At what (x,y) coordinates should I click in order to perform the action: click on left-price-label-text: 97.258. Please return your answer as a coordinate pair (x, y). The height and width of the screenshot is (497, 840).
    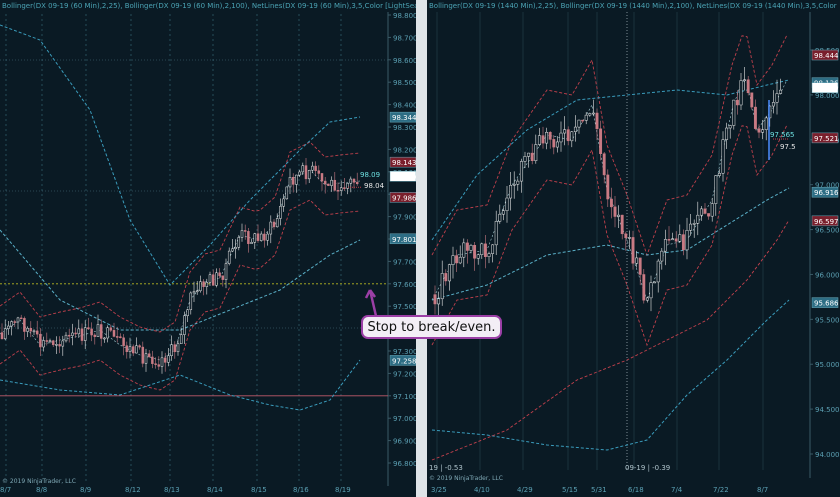
    Looking at the image, I should click on (404, 361).